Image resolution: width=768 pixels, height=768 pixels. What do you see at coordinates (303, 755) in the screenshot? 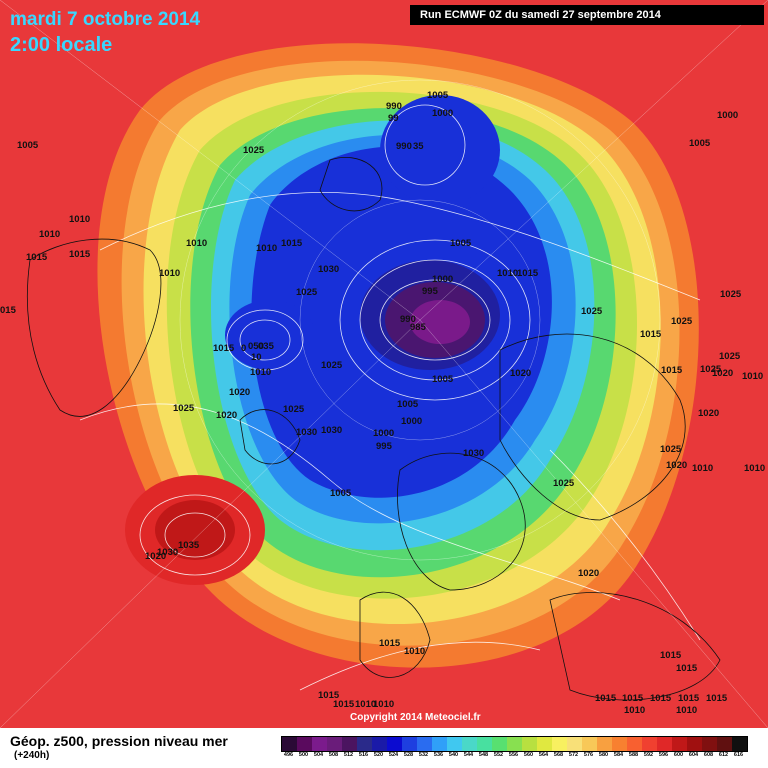
I see `color-scale-label: 500` at bounding box center [303, 755].